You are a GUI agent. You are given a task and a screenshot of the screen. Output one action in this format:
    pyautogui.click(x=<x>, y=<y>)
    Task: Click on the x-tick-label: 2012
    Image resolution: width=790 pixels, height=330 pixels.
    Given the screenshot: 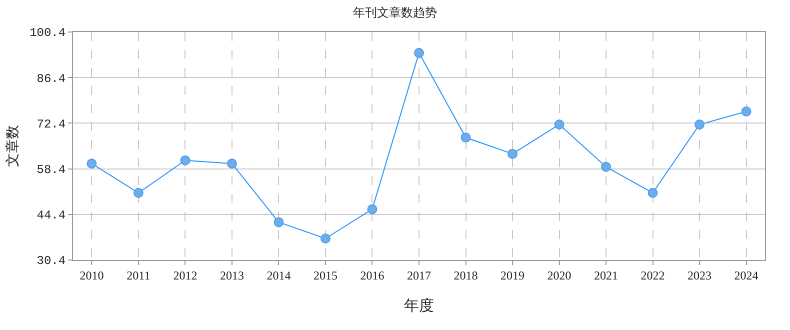 What is the action you would take?
    pyautogui.click(x=185, y=275)
    